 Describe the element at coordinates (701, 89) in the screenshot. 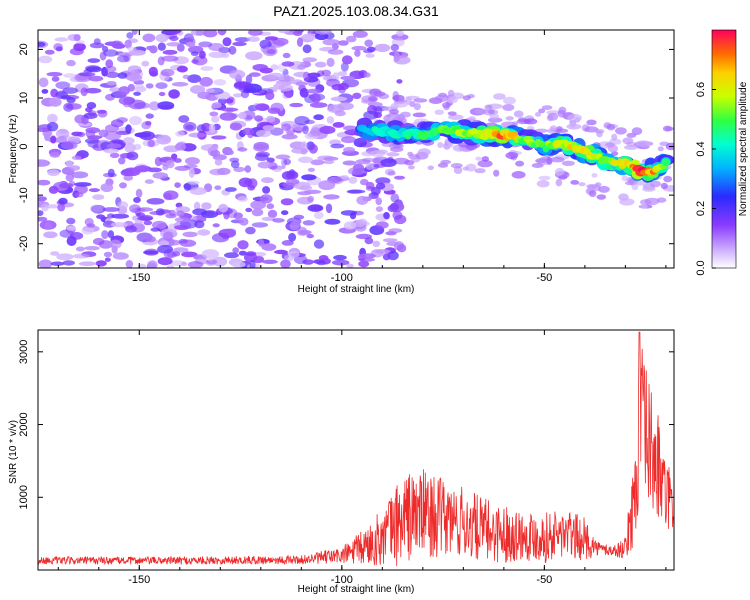

I see `colorbar-tick-label: 0.6` at that location.